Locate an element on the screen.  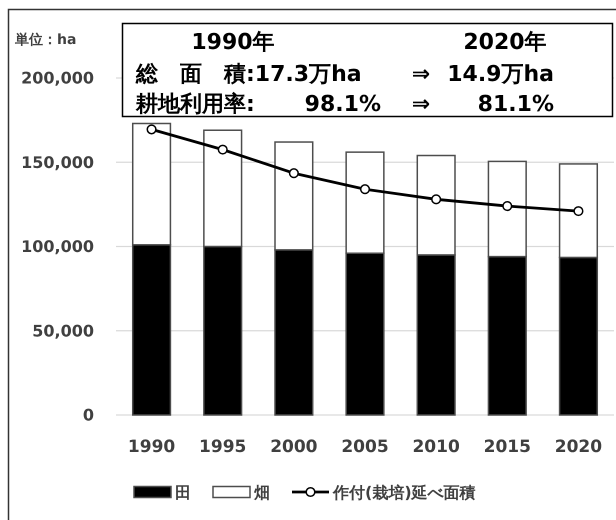
annotation: 14.9万ha is located at coordinates (500, 74).